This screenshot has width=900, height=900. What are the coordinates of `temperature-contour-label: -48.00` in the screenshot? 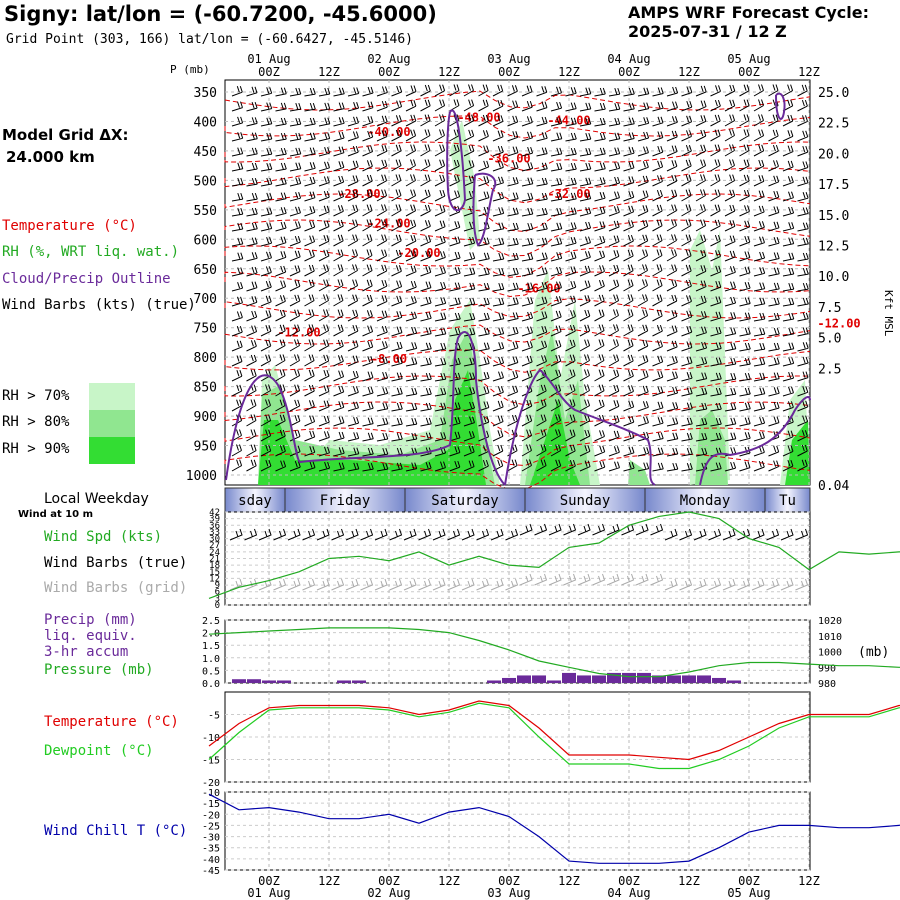 It's located at (478, 117).